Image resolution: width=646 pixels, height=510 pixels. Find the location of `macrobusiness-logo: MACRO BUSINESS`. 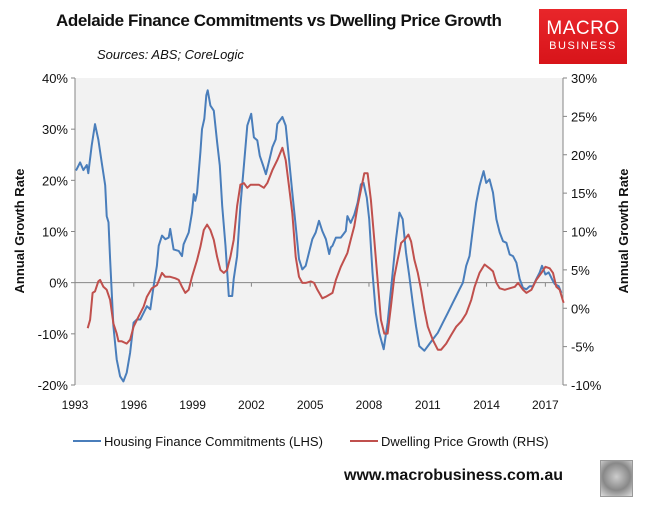

macrobusiness-logo: MACRO BUSINESS is located at coordinates (583, 36).